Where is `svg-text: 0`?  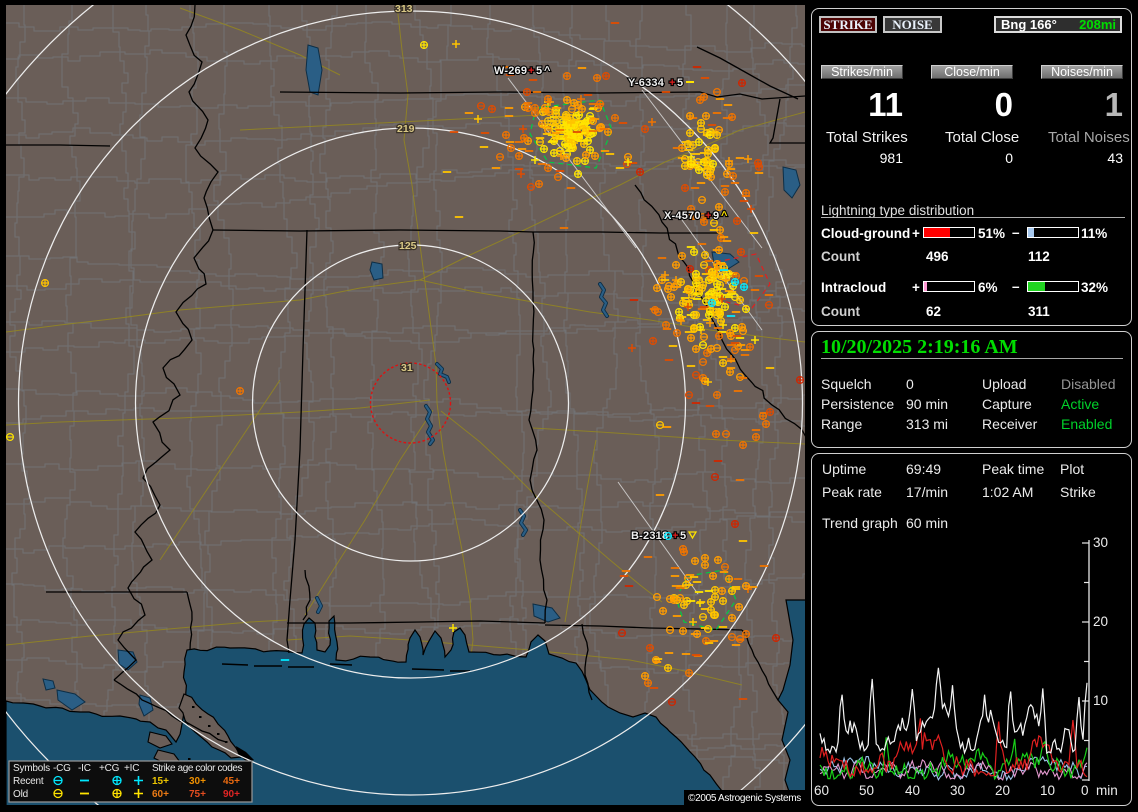
svg-text: 0 is located at coordinates (1085, 790).